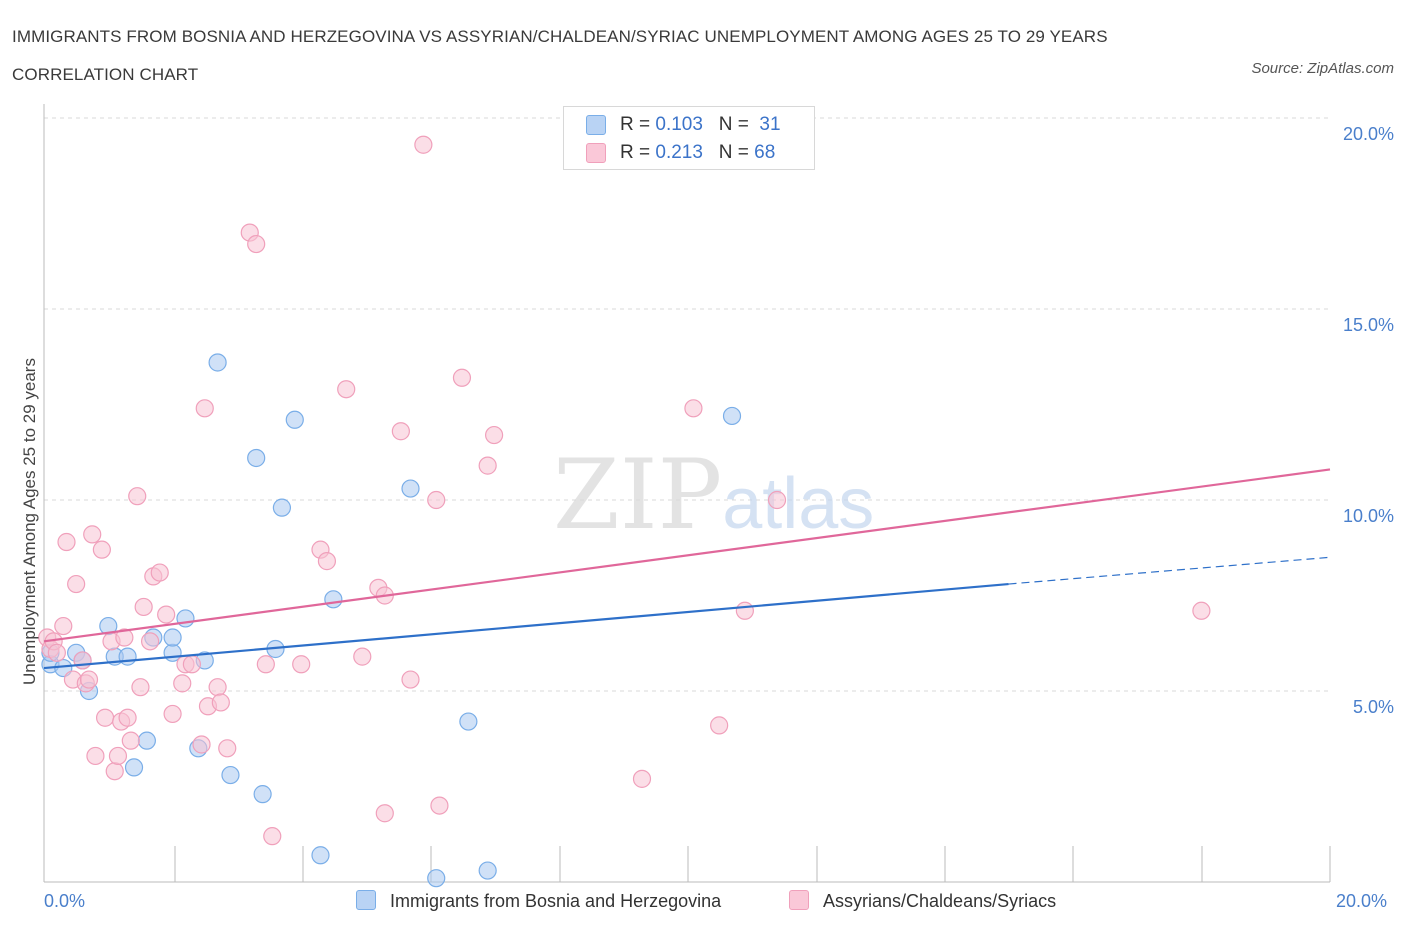 The width and height of the screenshot is (1406, 930). I want to click on y-tick-5: 5.0%, so click(1373, 707).